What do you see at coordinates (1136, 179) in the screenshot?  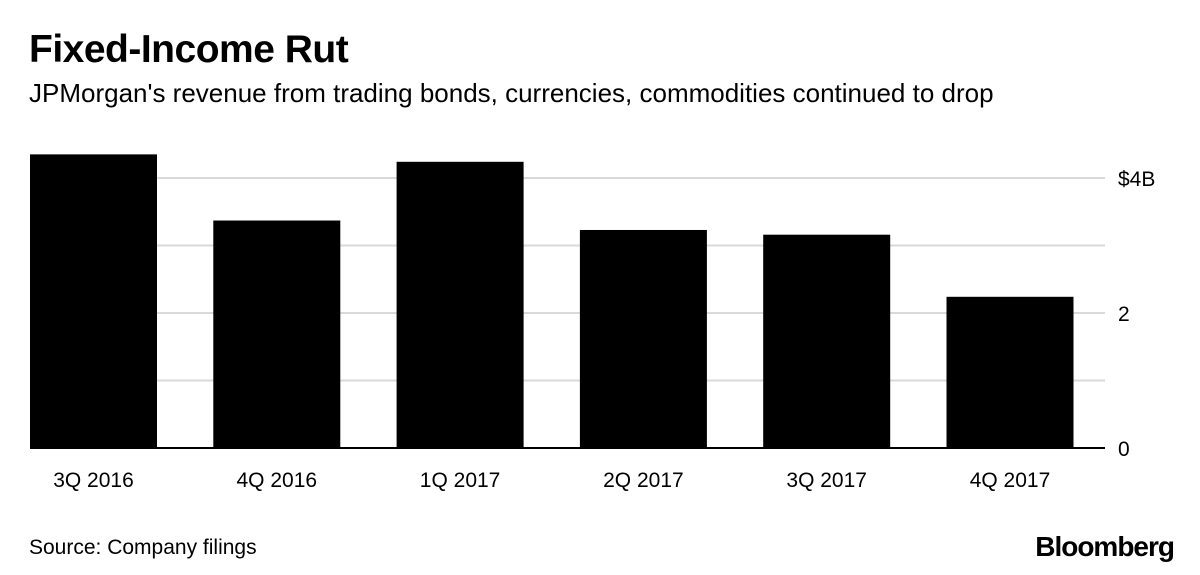 I see `y-tick-label: $4B` at bounding box center [1136, 179].